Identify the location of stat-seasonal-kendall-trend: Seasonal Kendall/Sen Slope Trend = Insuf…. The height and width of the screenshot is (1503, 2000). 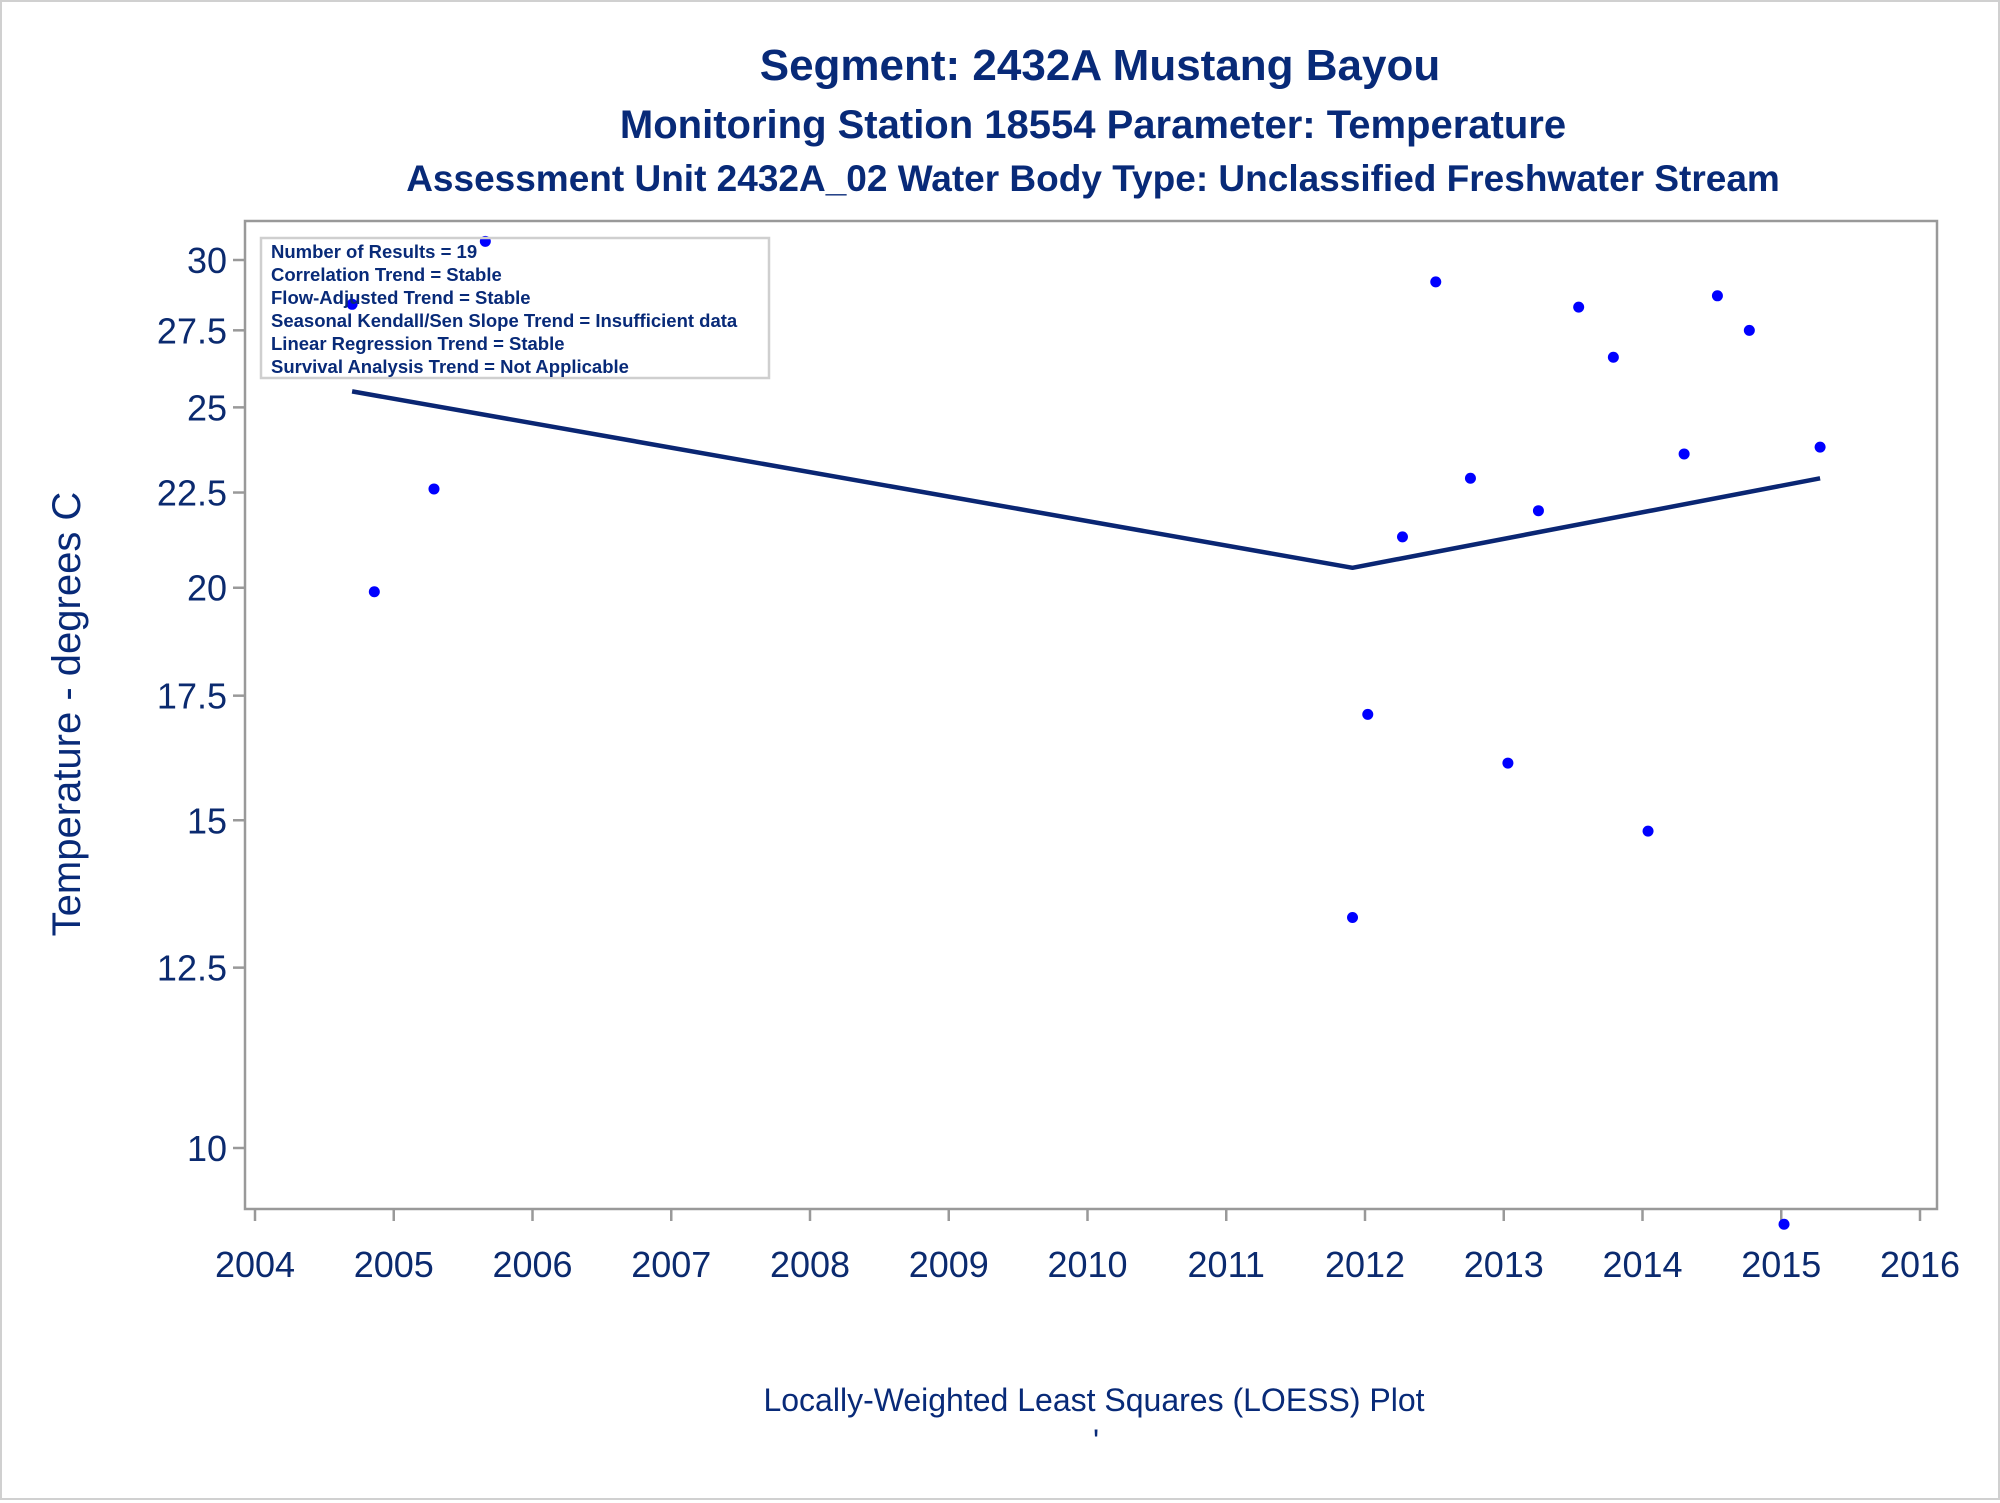
(504, 320).